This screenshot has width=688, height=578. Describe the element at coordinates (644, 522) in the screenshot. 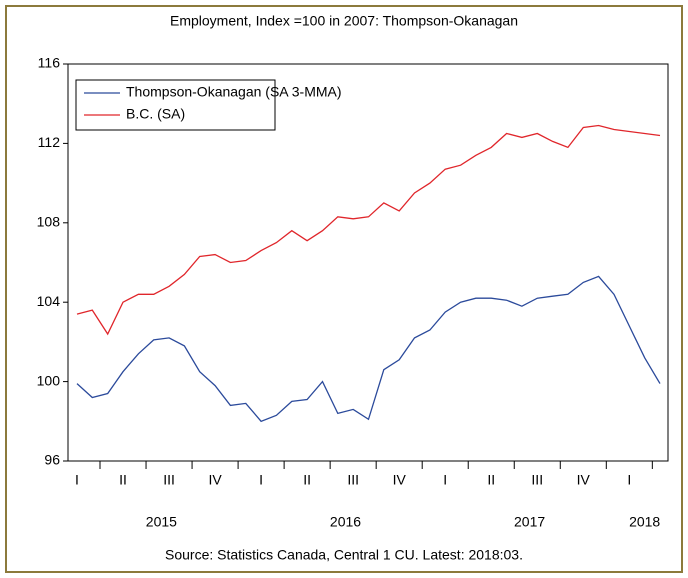

I see `year-label: 2018` at that location.